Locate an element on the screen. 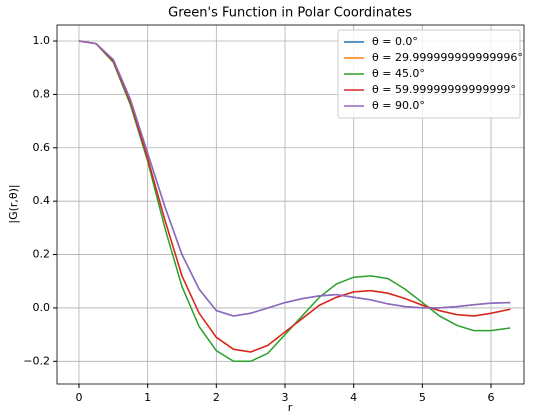  chart-title: Green's Function in Polar Coordinates is located at coordinates (290, 13).